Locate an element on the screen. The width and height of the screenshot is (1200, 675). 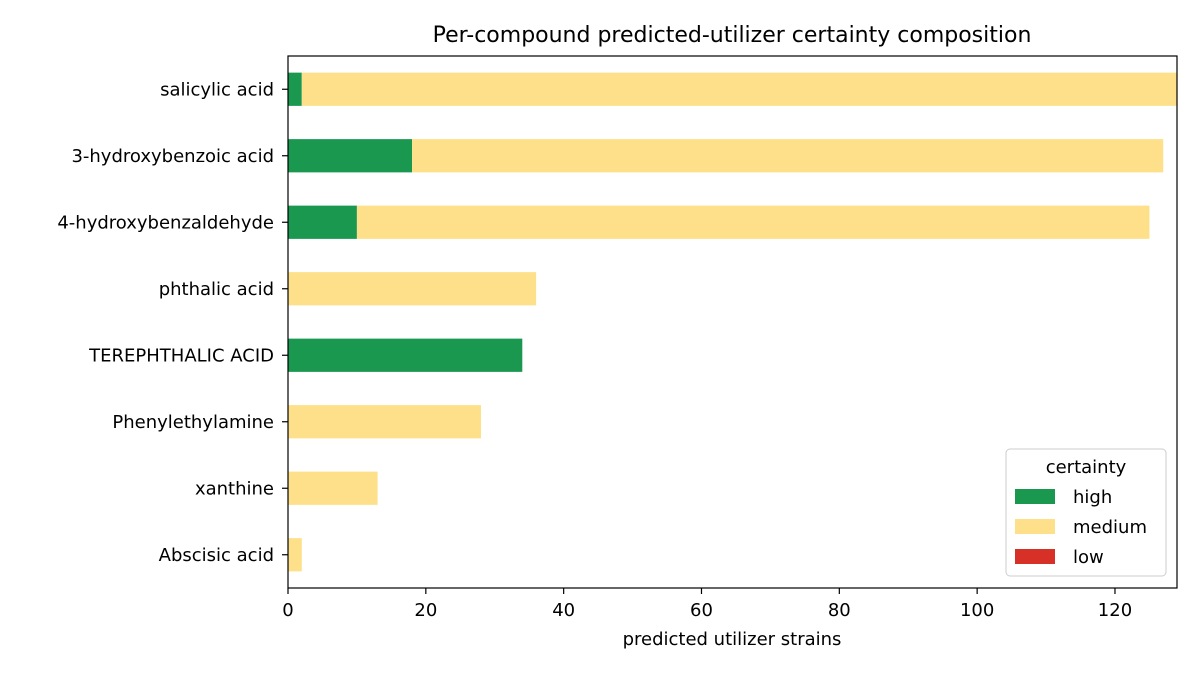
bar-medium-xanthine is located at coordinates (333, 488).